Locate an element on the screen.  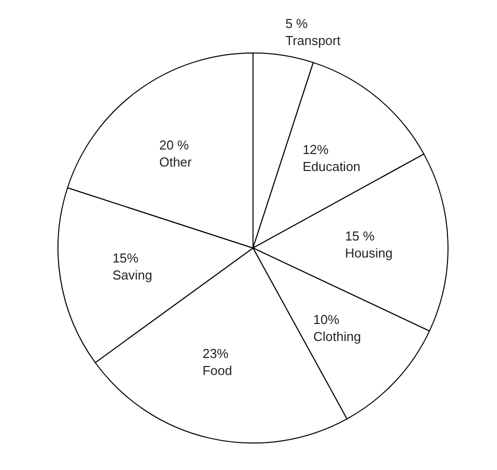
data-label: 23% is located at coordinates (215, 354).